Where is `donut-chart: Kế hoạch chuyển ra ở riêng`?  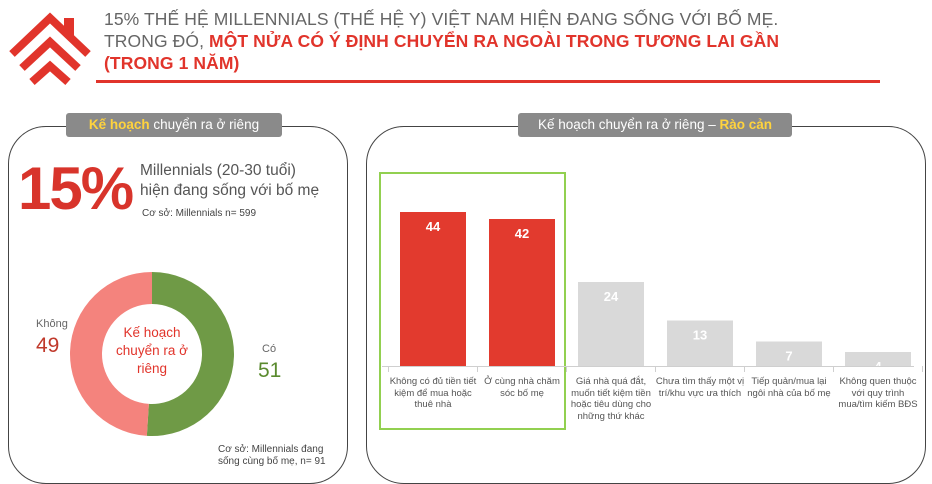
donut-chart: Kế hoạch chuyển ra ở riêng is located at coordinates (152, 354).